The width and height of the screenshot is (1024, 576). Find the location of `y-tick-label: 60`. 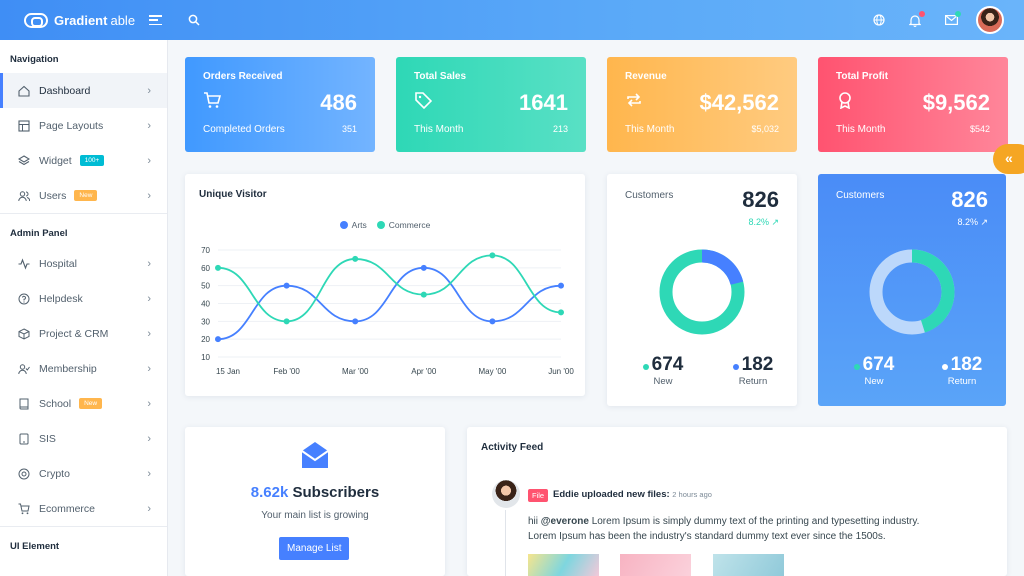

y-tick-label: 60 is located at coordinates (205, 268).